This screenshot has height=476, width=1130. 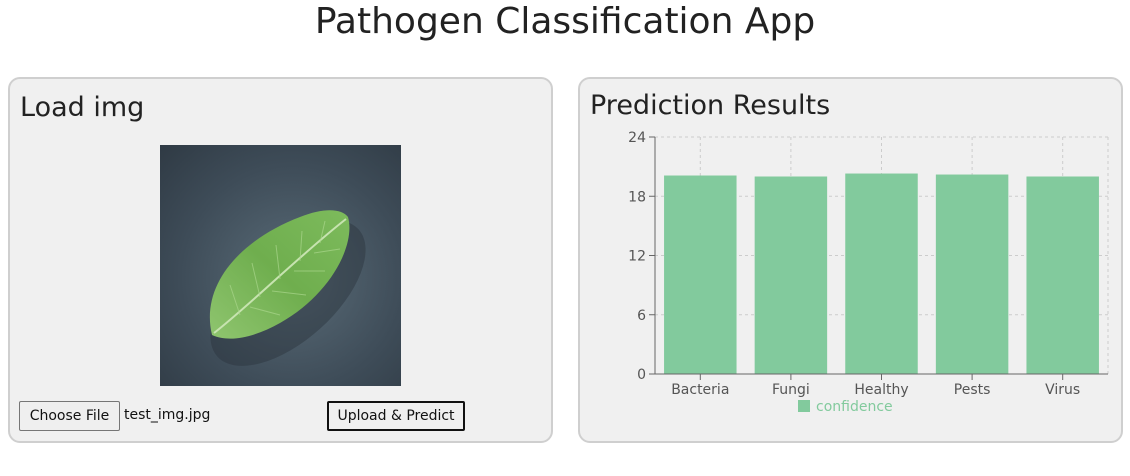 What do you see at coordinates (82, 107) in the screenshot?
I see `load-panel-title: Load img` at bounding box center [82, 107].